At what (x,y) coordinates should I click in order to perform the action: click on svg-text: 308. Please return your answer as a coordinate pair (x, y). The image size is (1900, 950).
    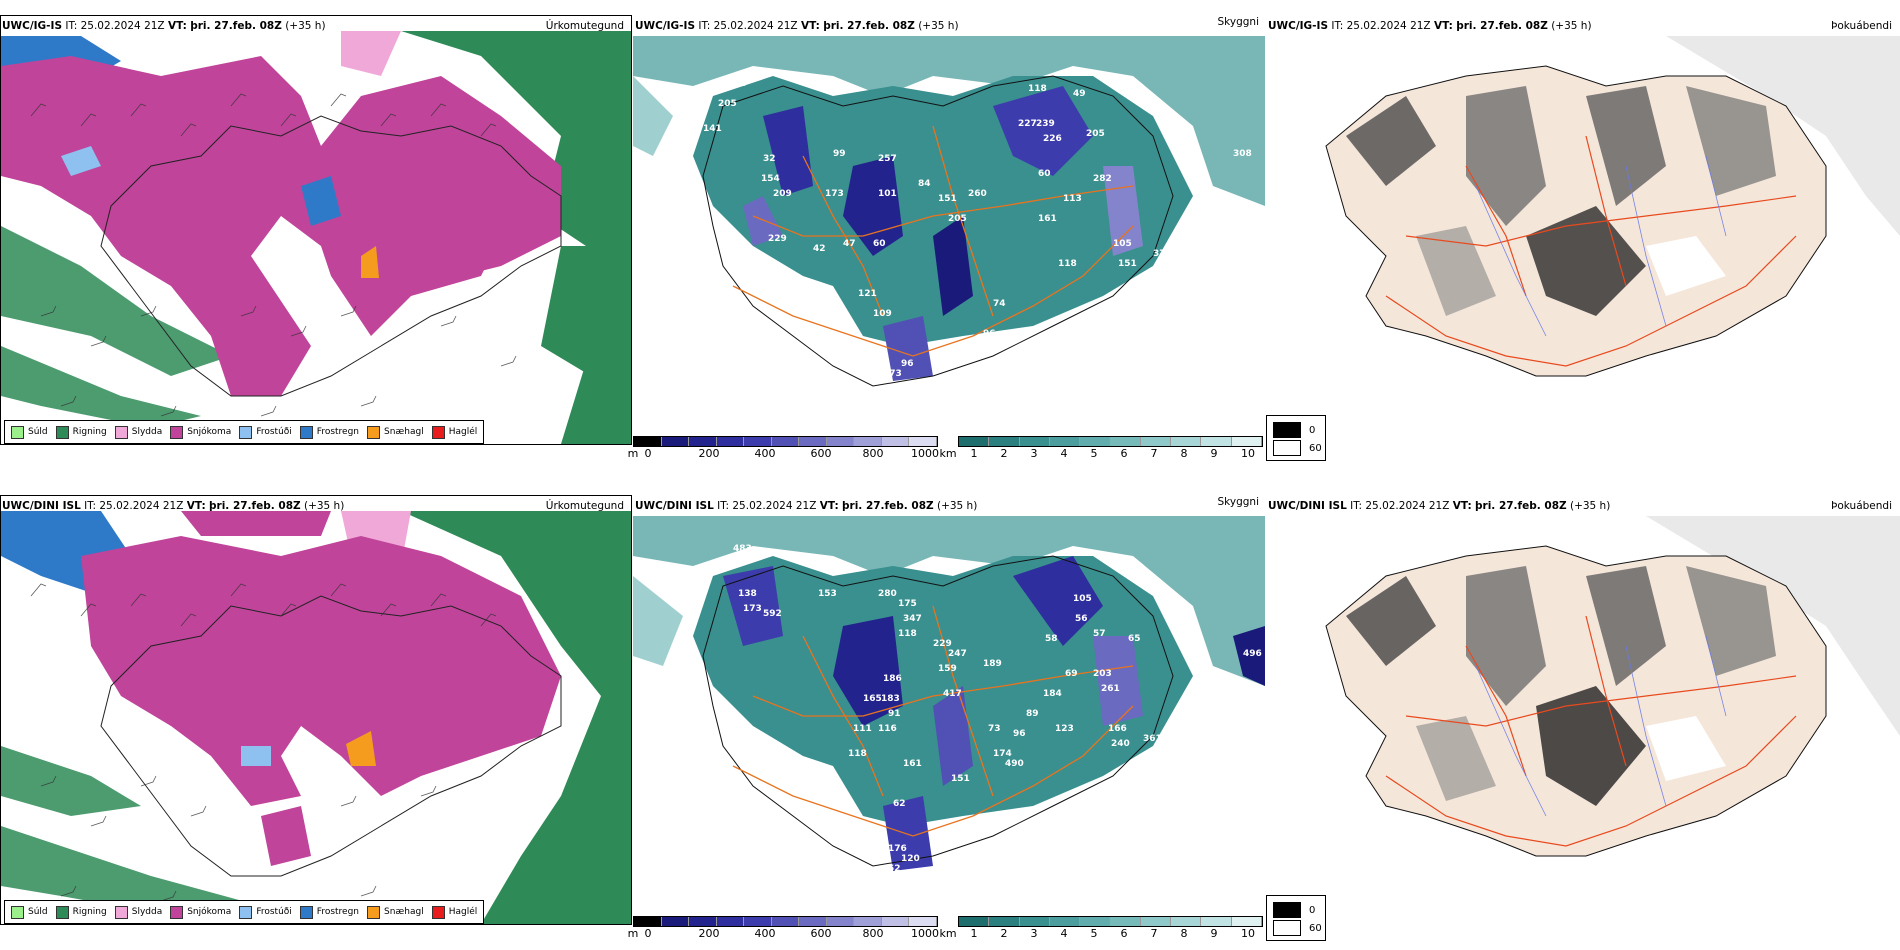
    Looking at the image, I should click on (1242, 154).